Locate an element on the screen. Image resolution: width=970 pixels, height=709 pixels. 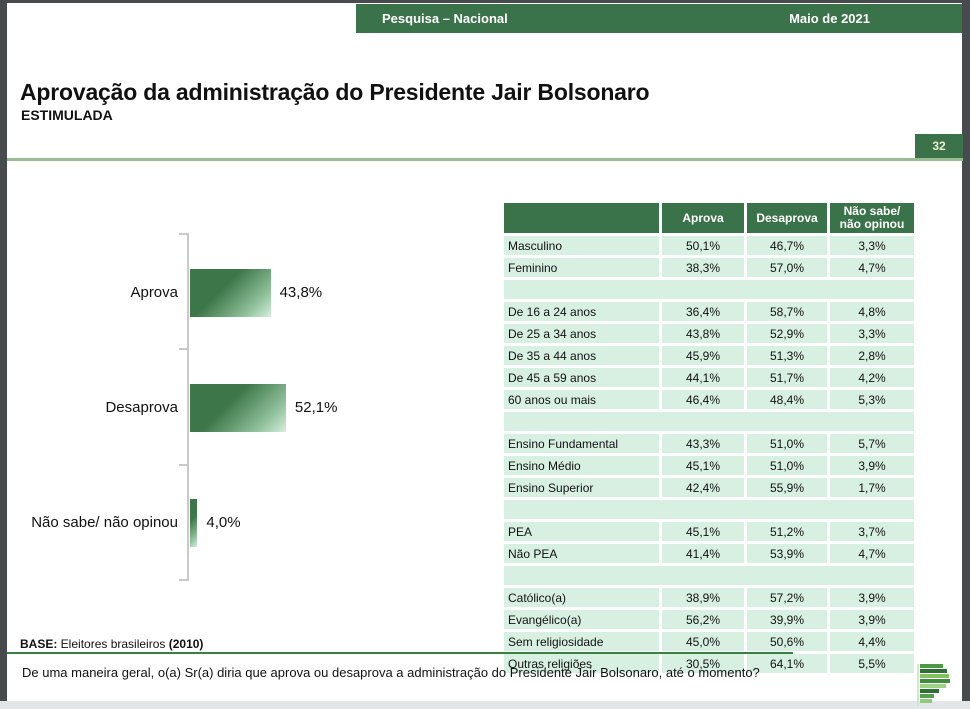
value-cell: 45,0% is located at coordinates (703, 641).